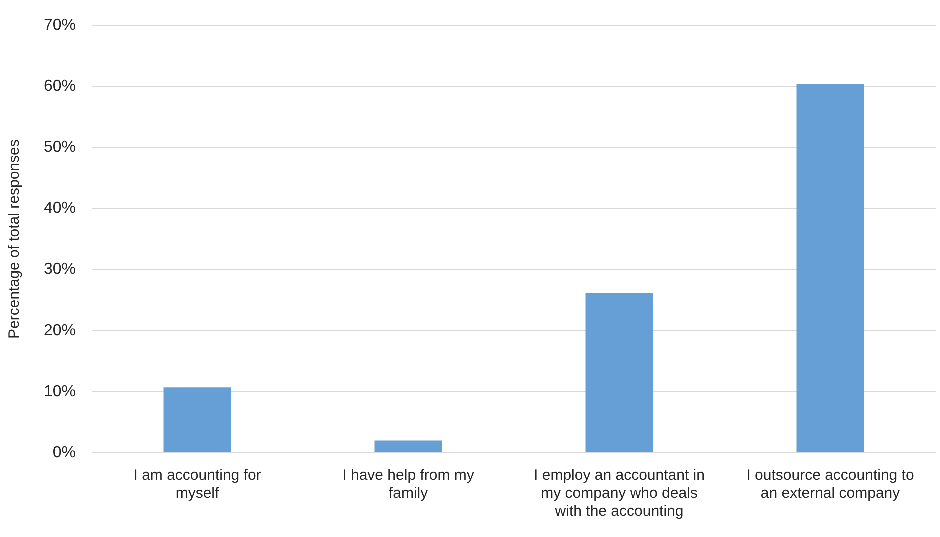 The height and width of the screenshot is (537, 940). I want to click on y-tick-label: 30%, so click(60, 269).